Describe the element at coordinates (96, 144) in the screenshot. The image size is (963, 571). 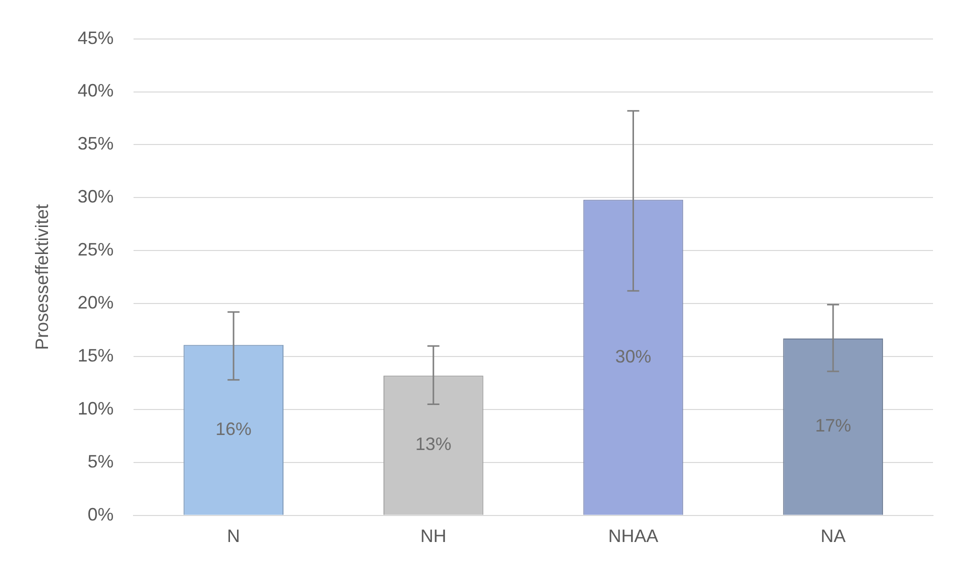
I see `y-tick-label: 35%` at that location.